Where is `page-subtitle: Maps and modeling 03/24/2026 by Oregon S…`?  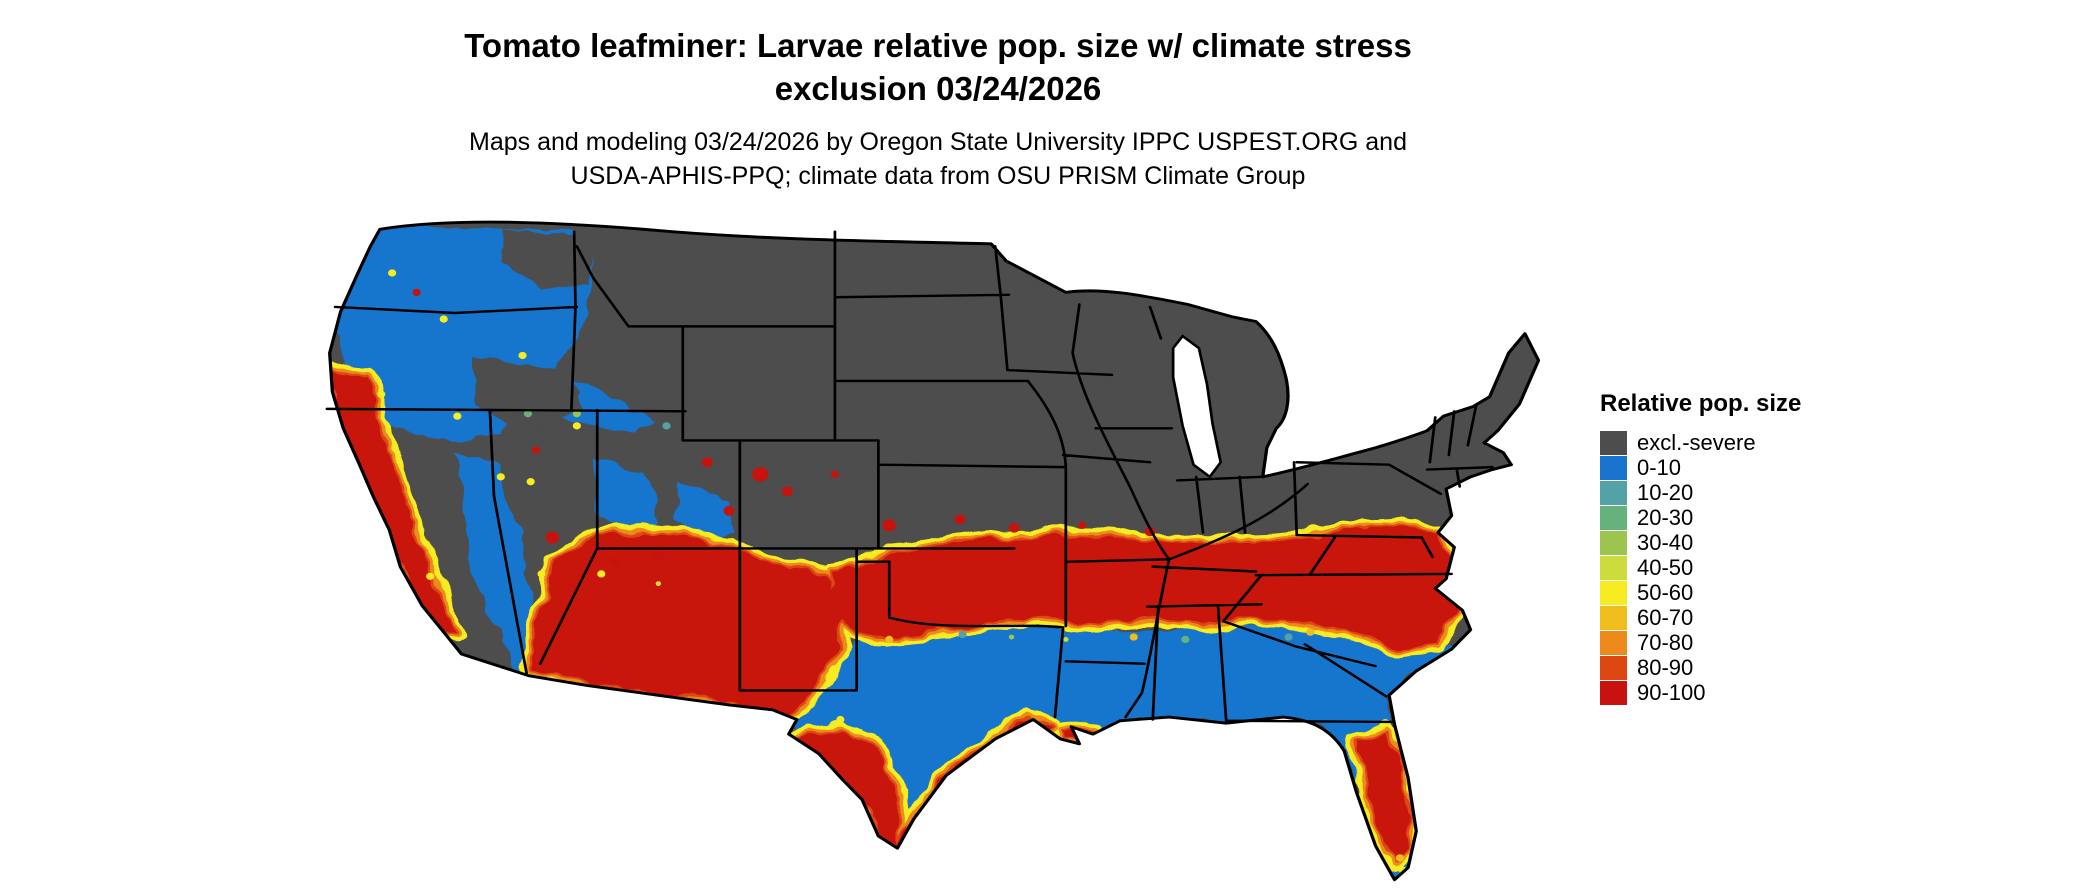 page-subtitle: Maps and modeling 03/24/2026 by Oregon S… is located at coordinates (938, 159).